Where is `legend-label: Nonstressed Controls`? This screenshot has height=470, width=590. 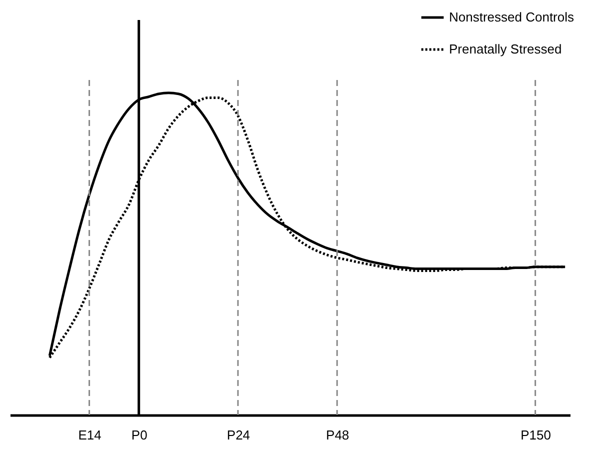 legend-label: Nonstressed Controls is located at coordinates (511, 17).